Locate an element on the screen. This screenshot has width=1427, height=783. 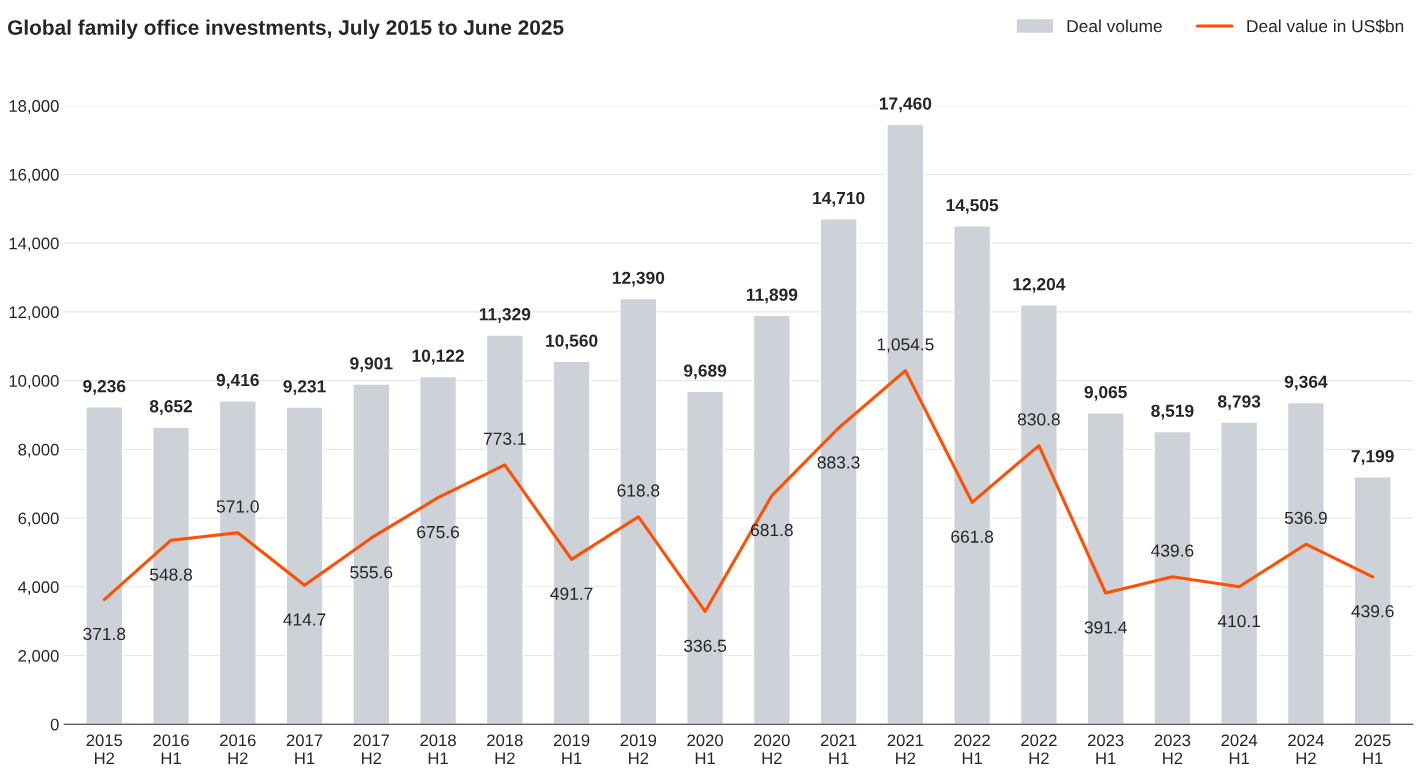
data-label: 391.4 is located at coordinates (1105, 627).